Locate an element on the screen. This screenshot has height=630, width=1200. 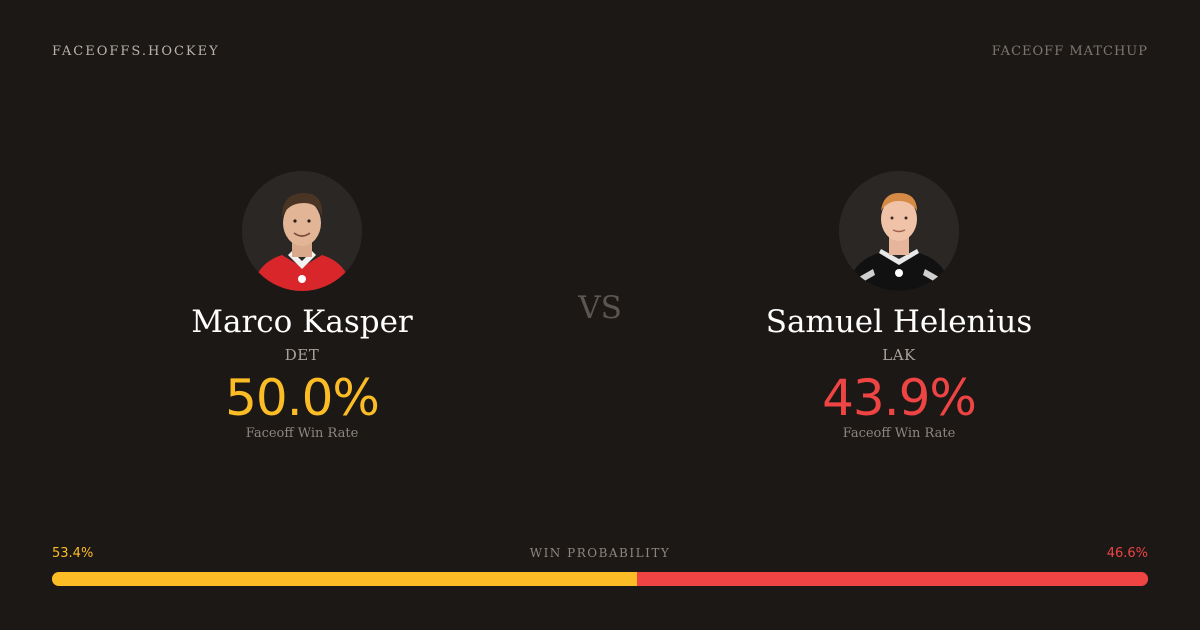
player-name-left: Marco Kasper is located at coordinates (302, 322).